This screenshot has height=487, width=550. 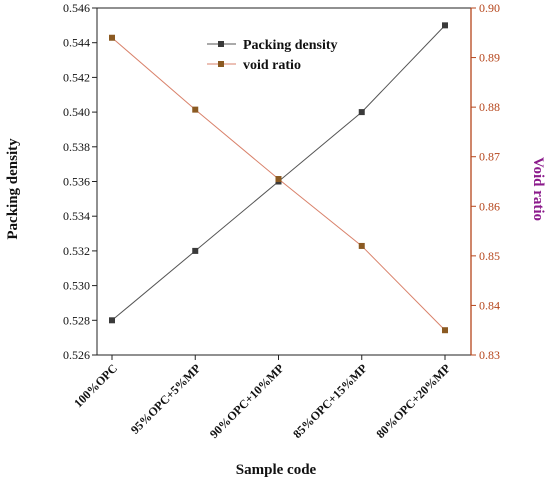 I want to click on category-label: 95%OPC+5%MP, so click(x=166, y=399).